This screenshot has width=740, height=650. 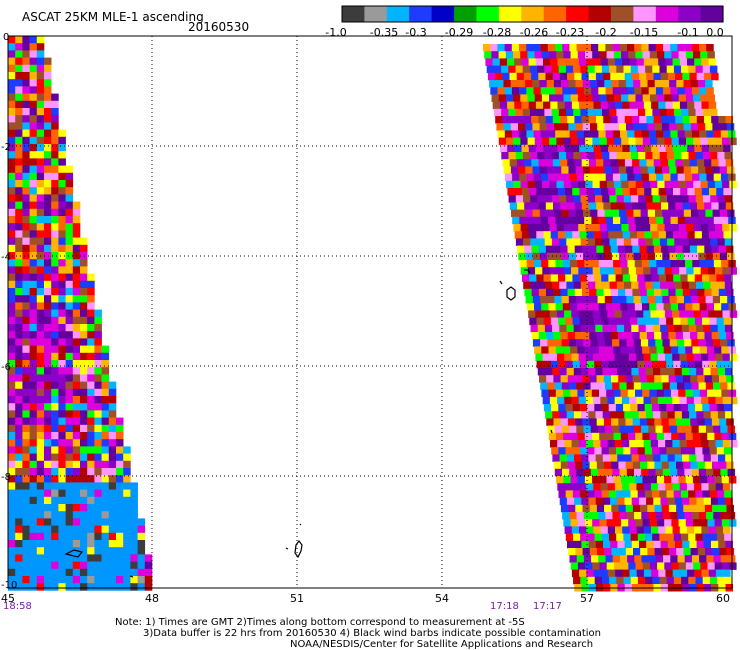 What do you see at coordinates (715, 32) in the screenshot?
I see `colorbar-label: 0.0` at bounding box center [715, 32].